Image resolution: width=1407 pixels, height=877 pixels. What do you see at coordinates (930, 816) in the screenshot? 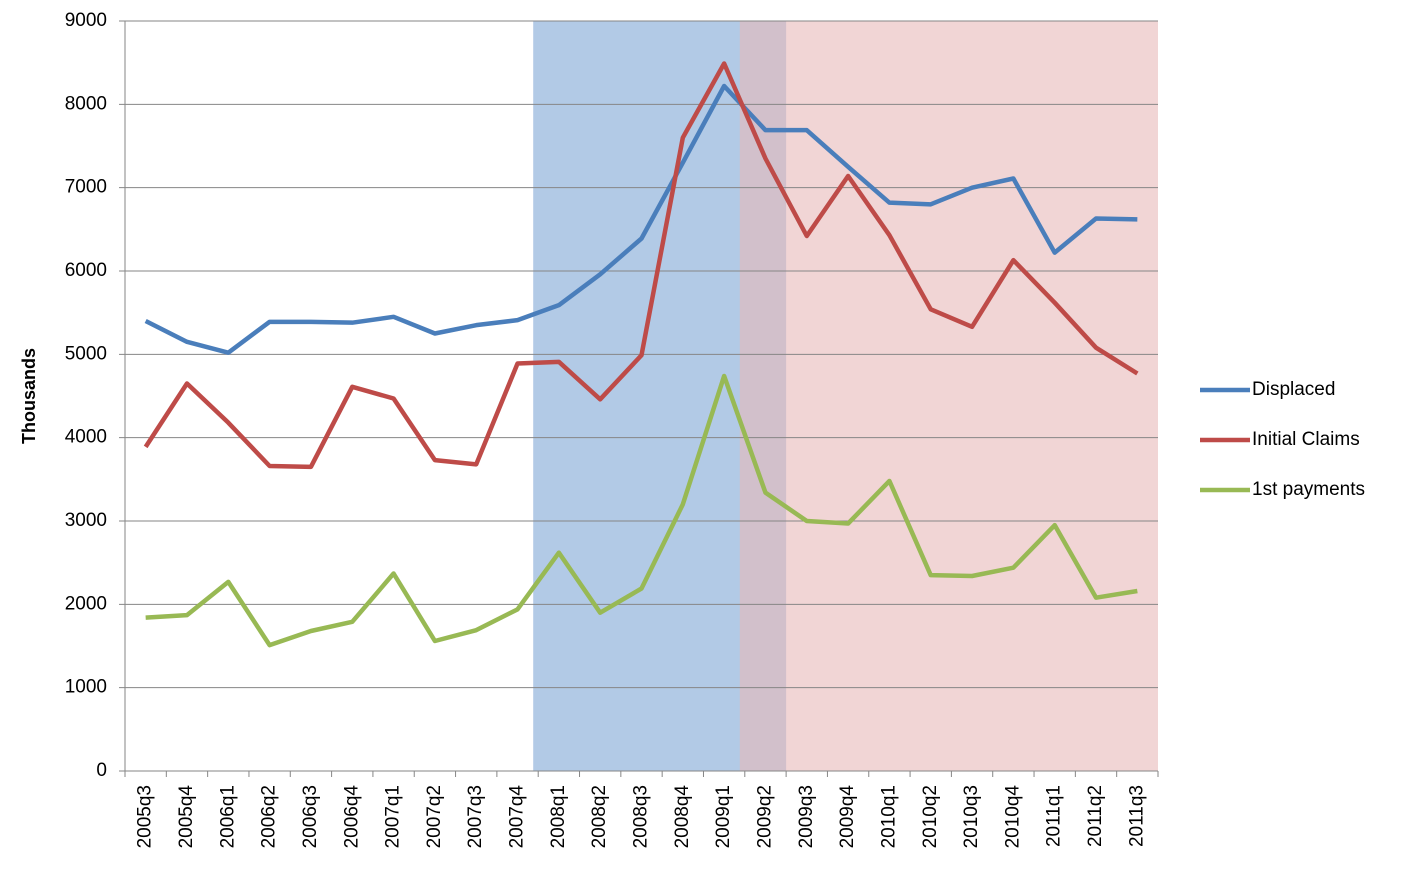
I see `x-tick-label: 2010q2` at bounding box center [930, 816].